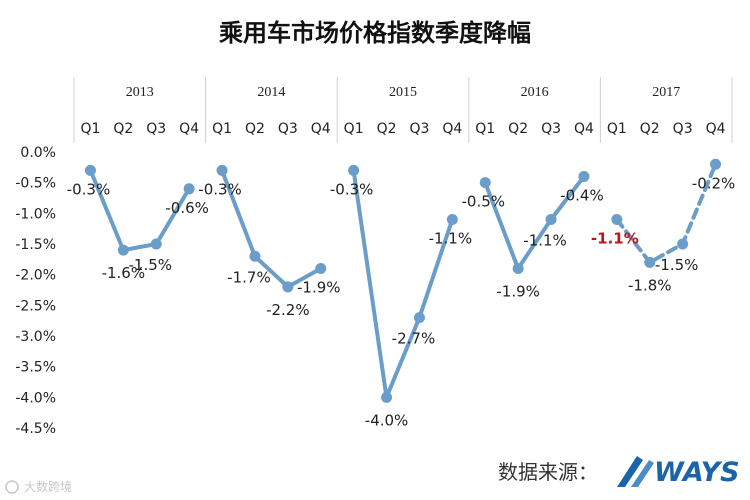 Image resolution: width=750 pixels, height=500 pixels. I want to click on data-label: -0.5%, so click(483, 202).